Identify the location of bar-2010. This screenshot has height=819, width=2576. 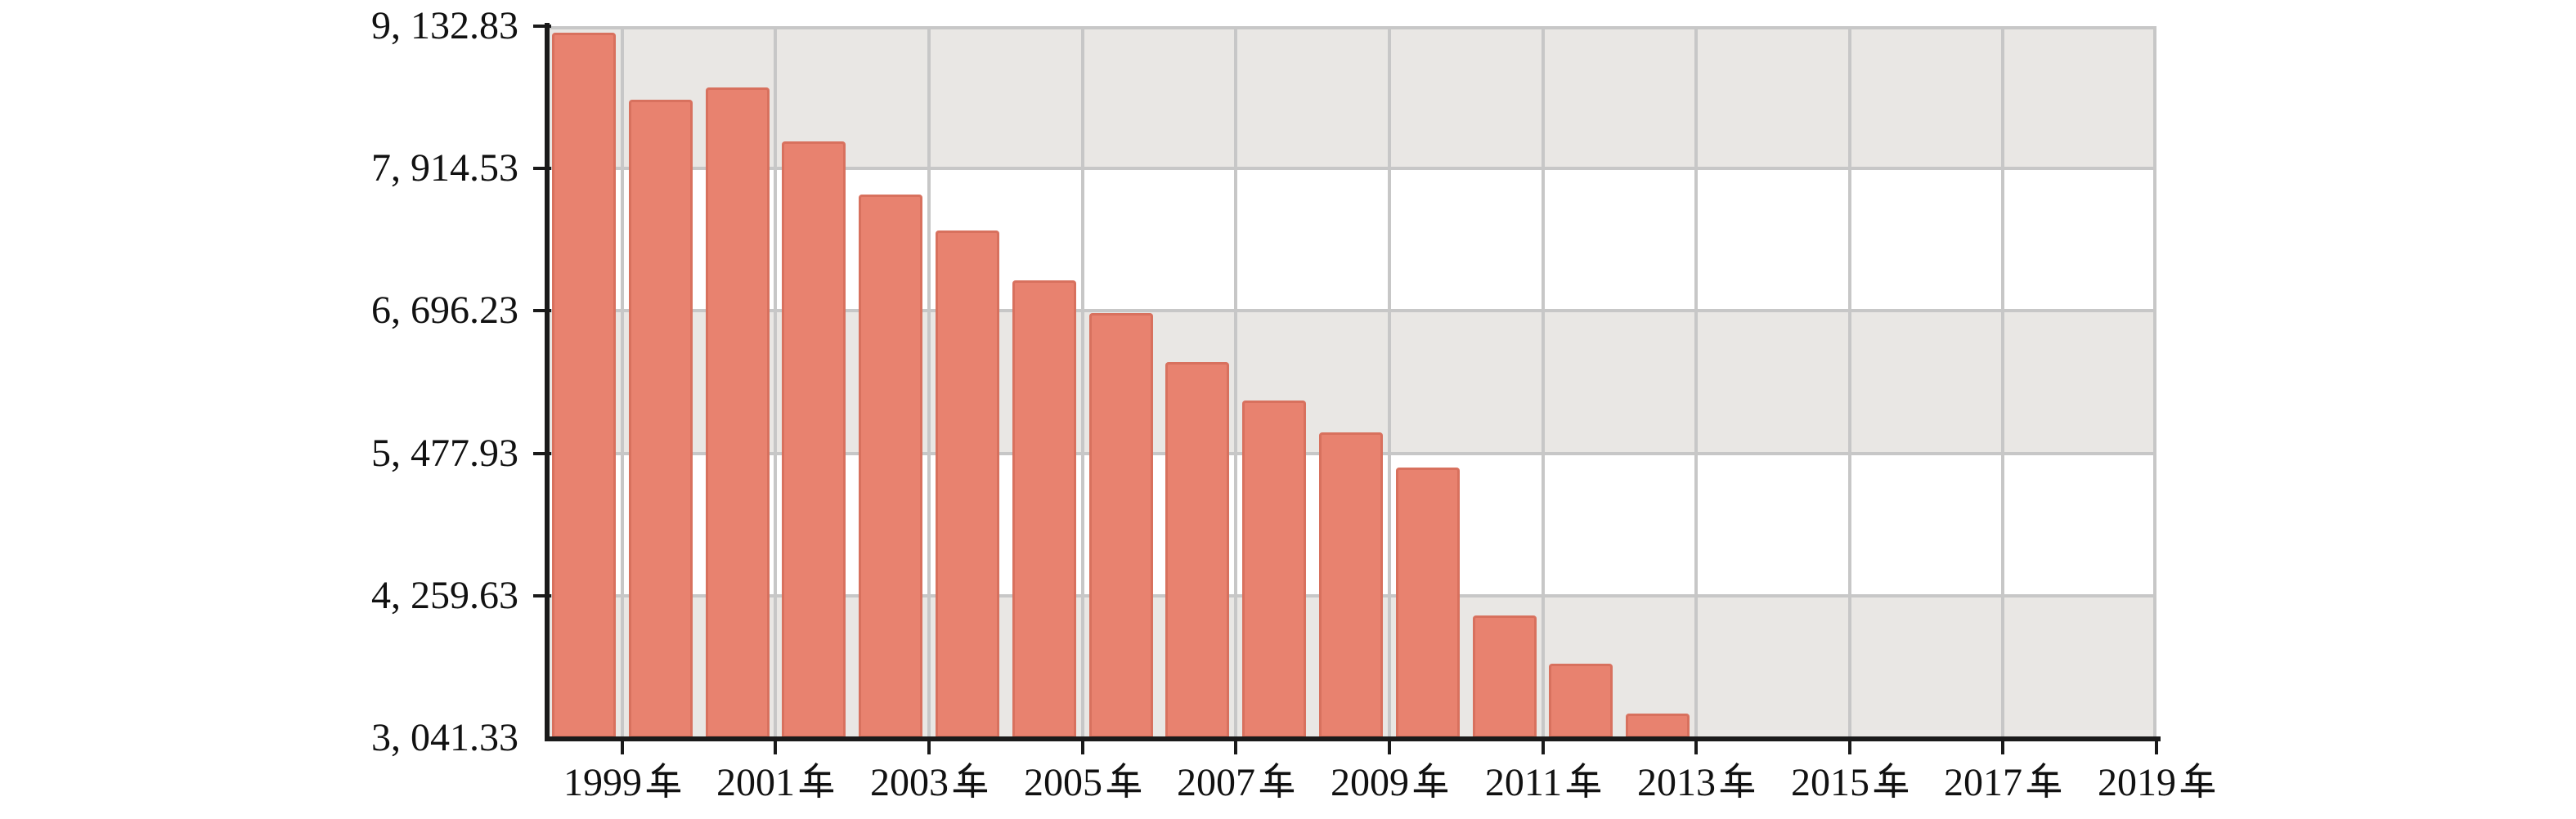
(1428, 603).